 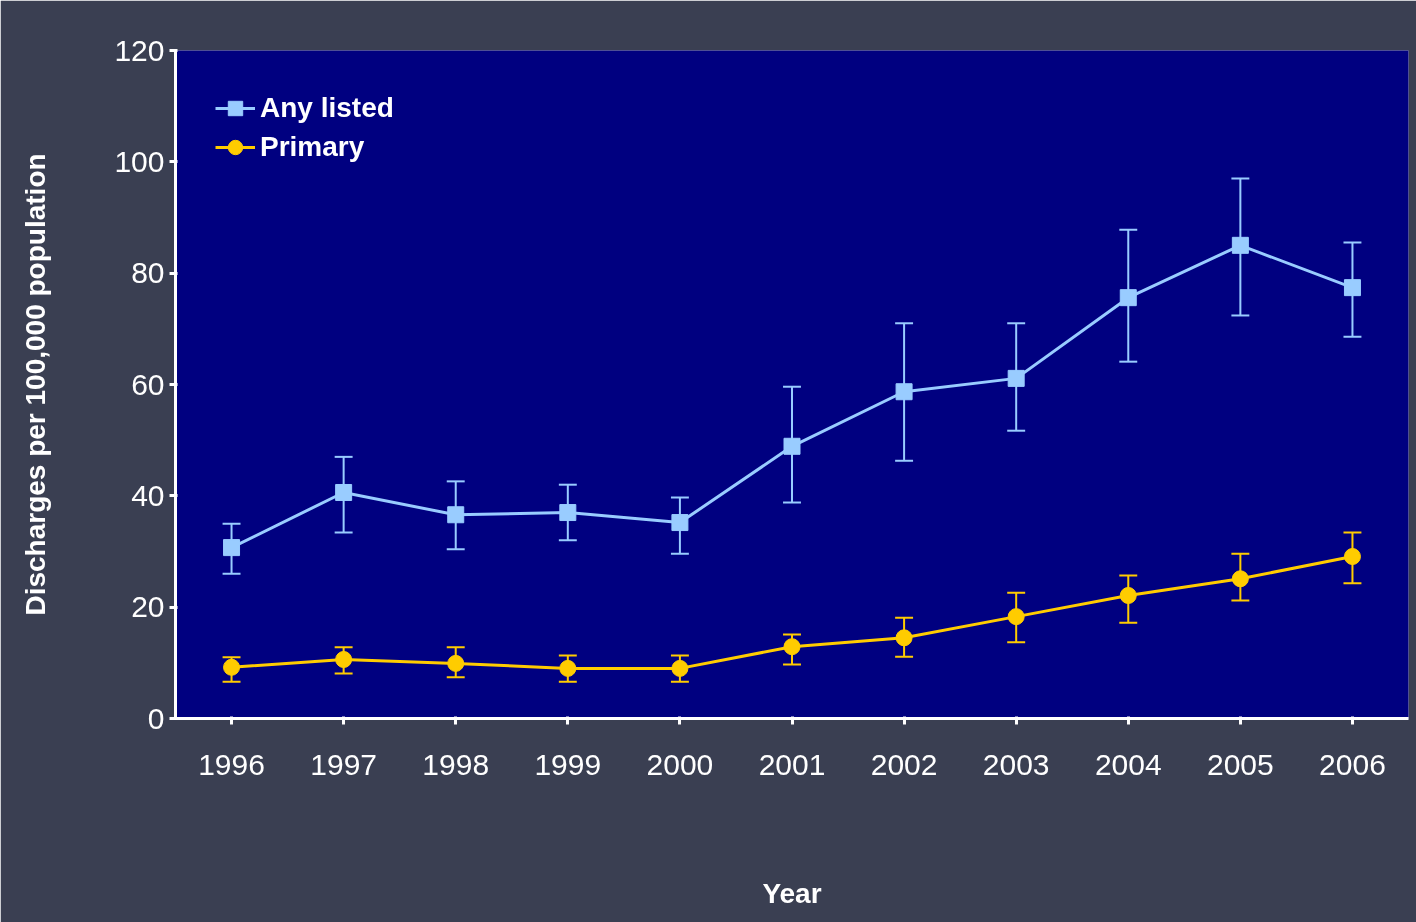 I want to click on y-tick-label: 80, so click(x=148, y=273).